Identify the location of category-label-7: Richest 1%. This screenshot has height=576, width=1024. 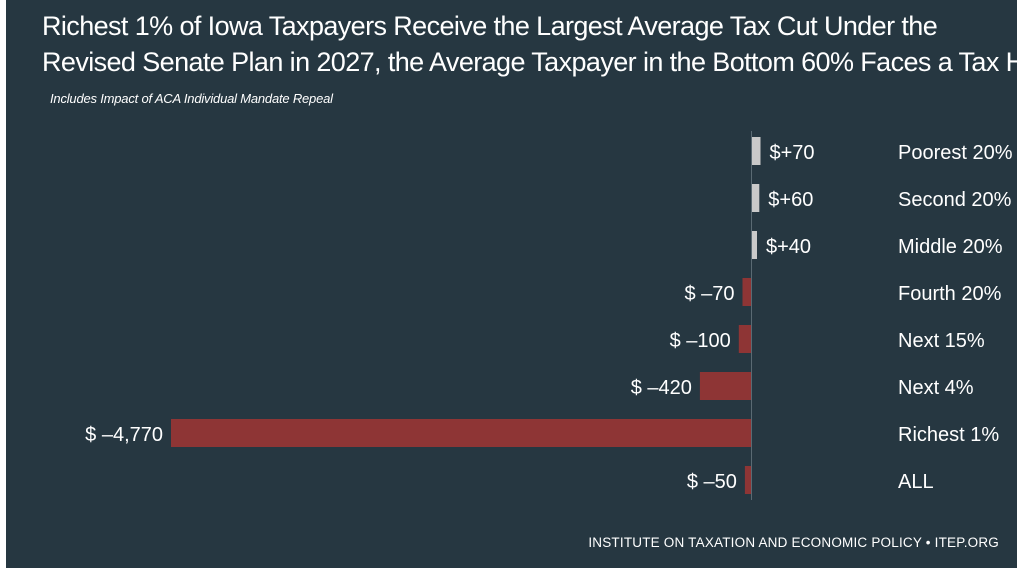
(948, 435).